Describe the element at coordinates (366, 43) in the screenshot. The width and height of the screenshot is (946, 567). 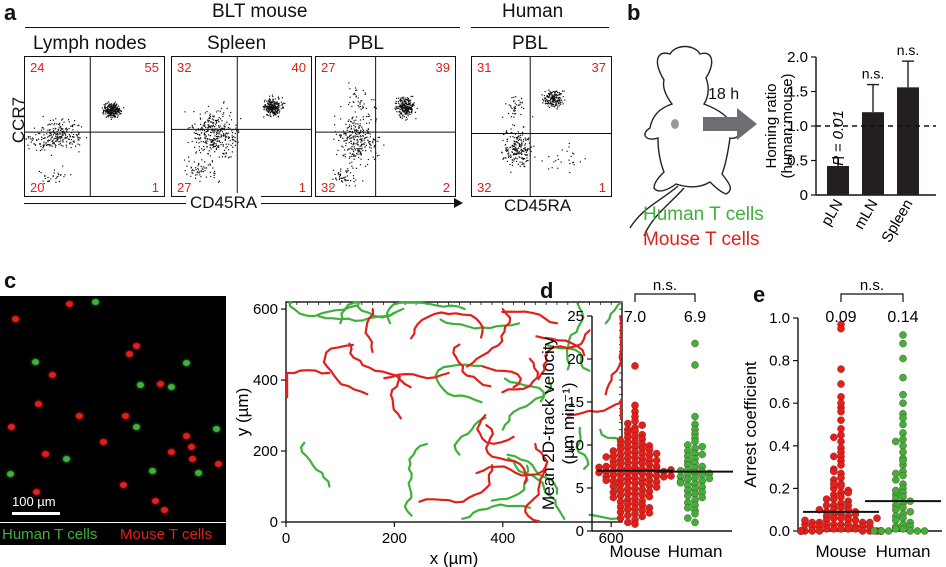
I see `plot-title-pbl-mouse: PBL` at that location.